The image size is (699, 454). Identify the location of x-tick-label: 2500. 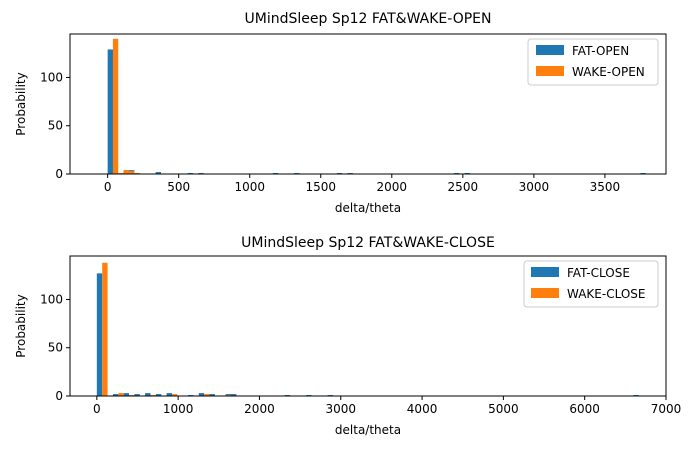
(463, 187).